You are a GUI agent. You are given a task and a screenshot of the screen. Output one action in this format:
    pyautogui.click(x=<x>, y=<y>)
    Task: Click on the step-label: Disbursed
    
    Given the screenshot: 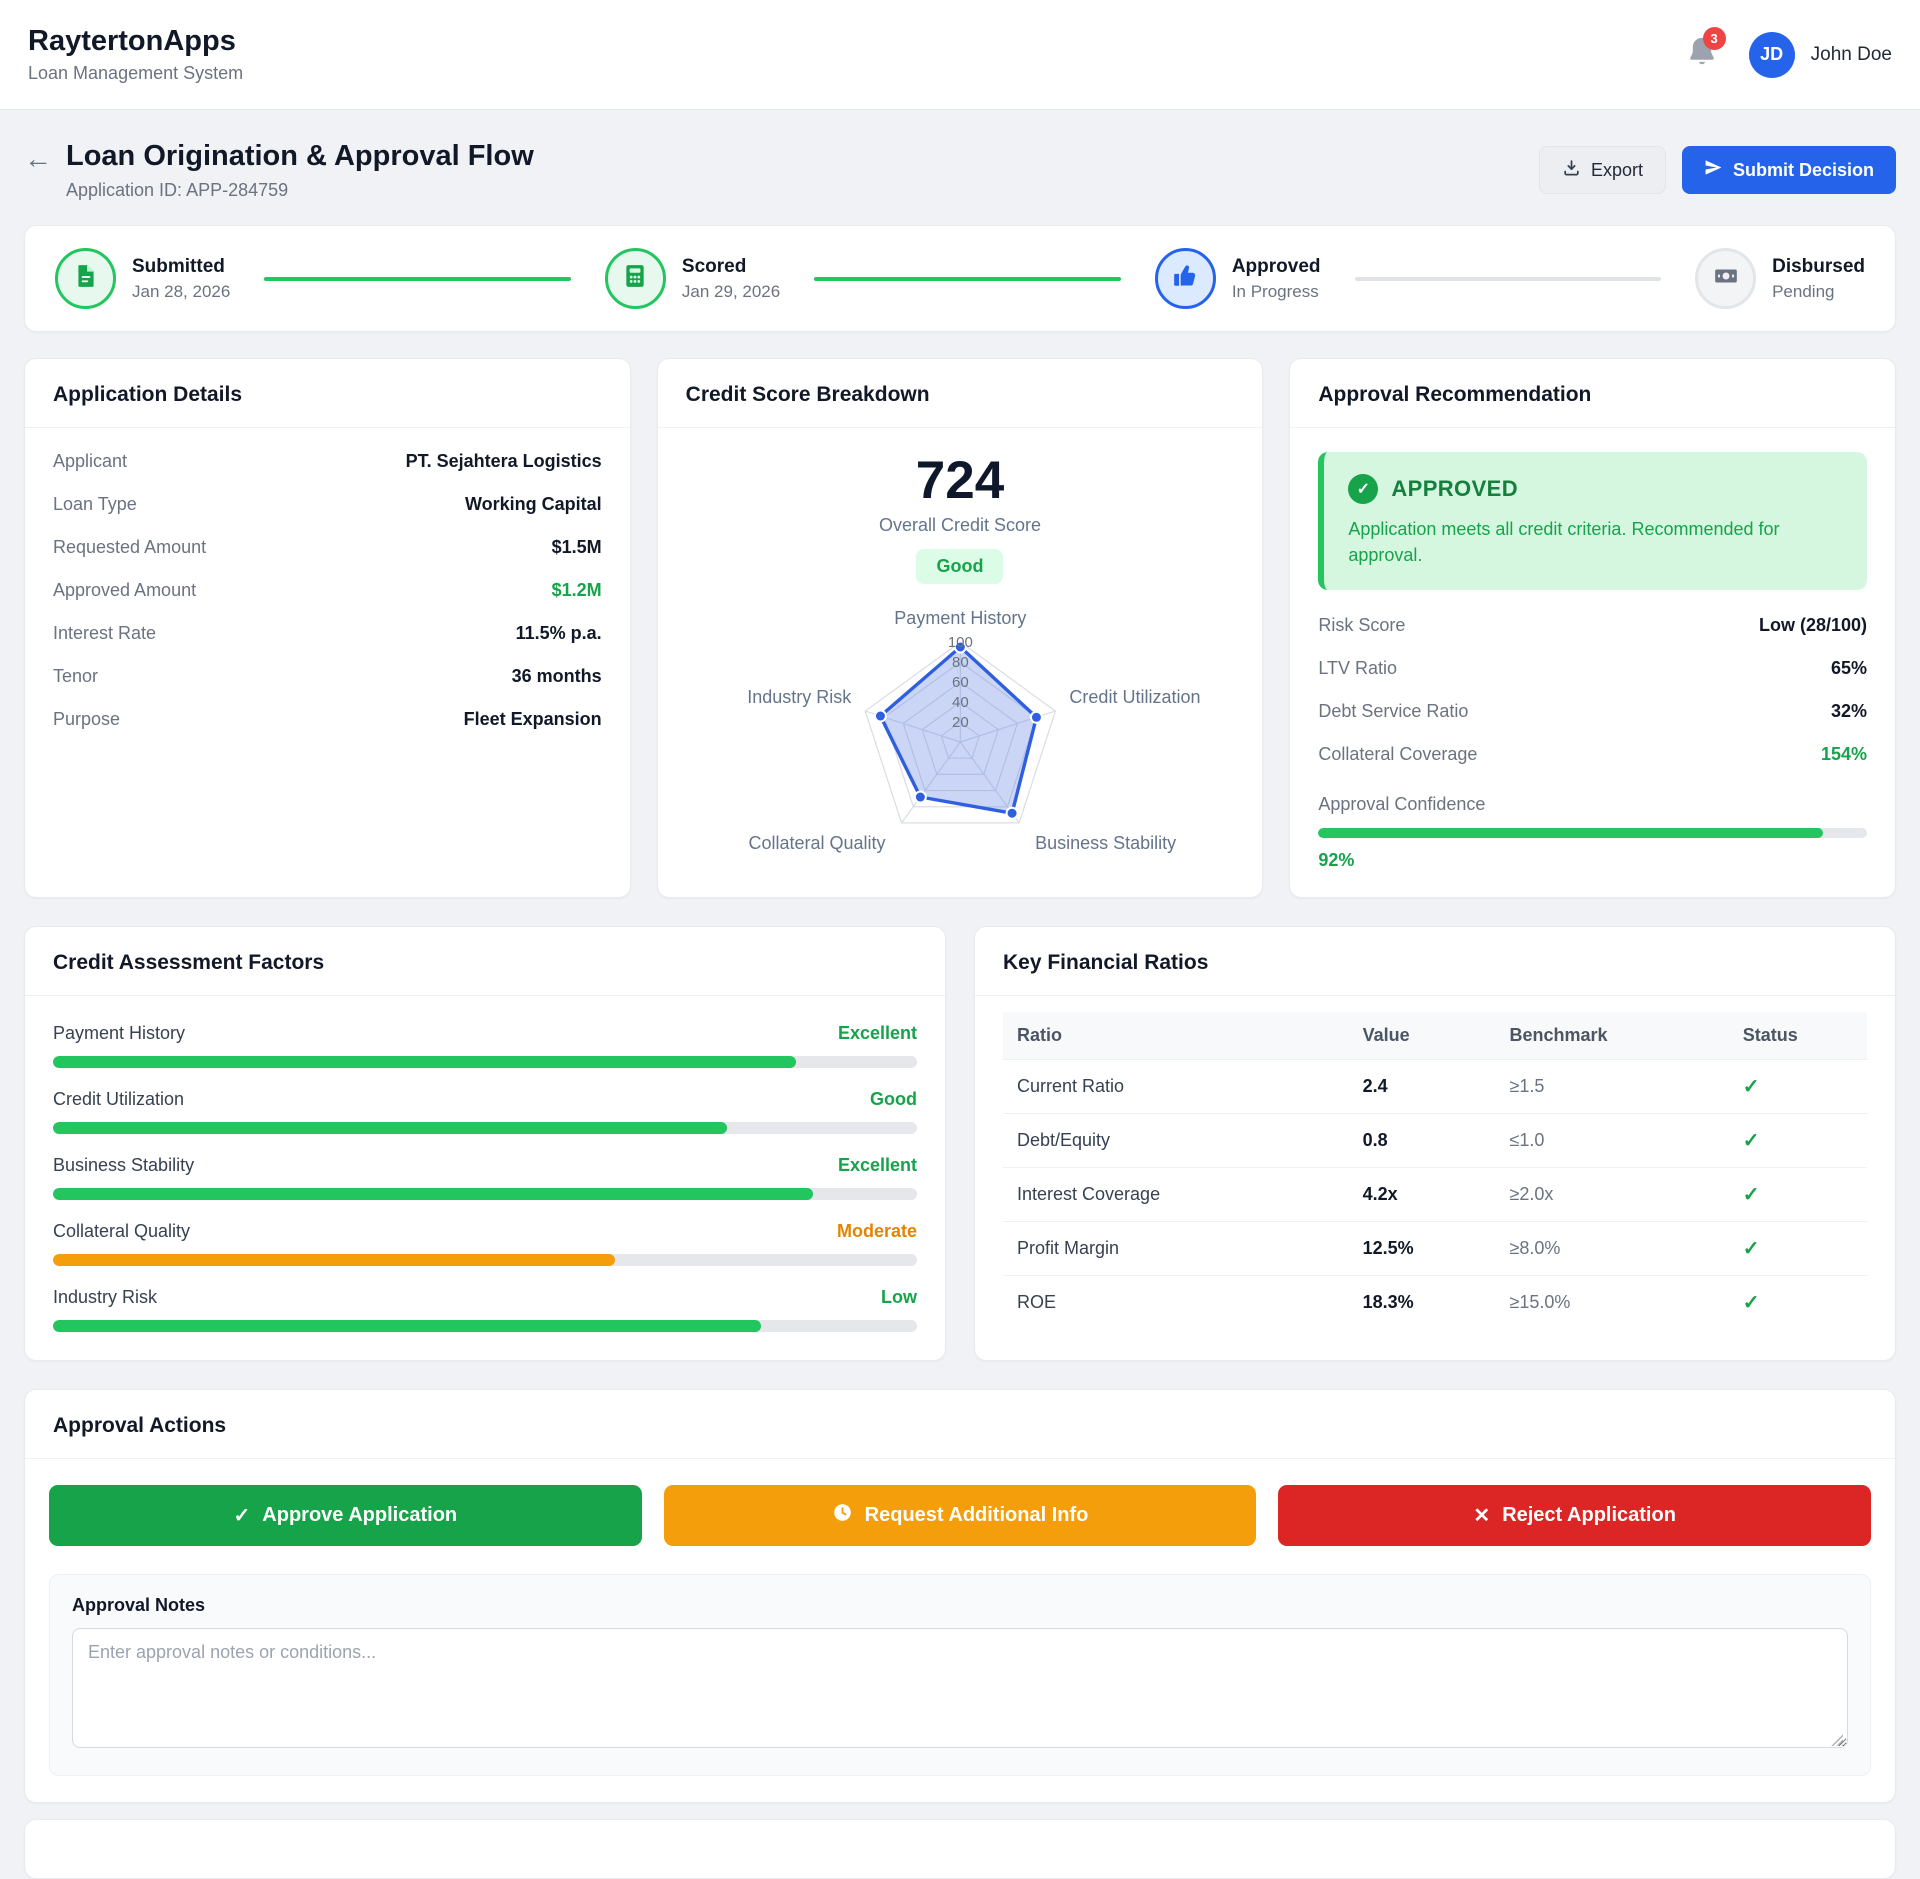 What is the action you would take?
    pyautogui.click(x=1819, y=266)
    